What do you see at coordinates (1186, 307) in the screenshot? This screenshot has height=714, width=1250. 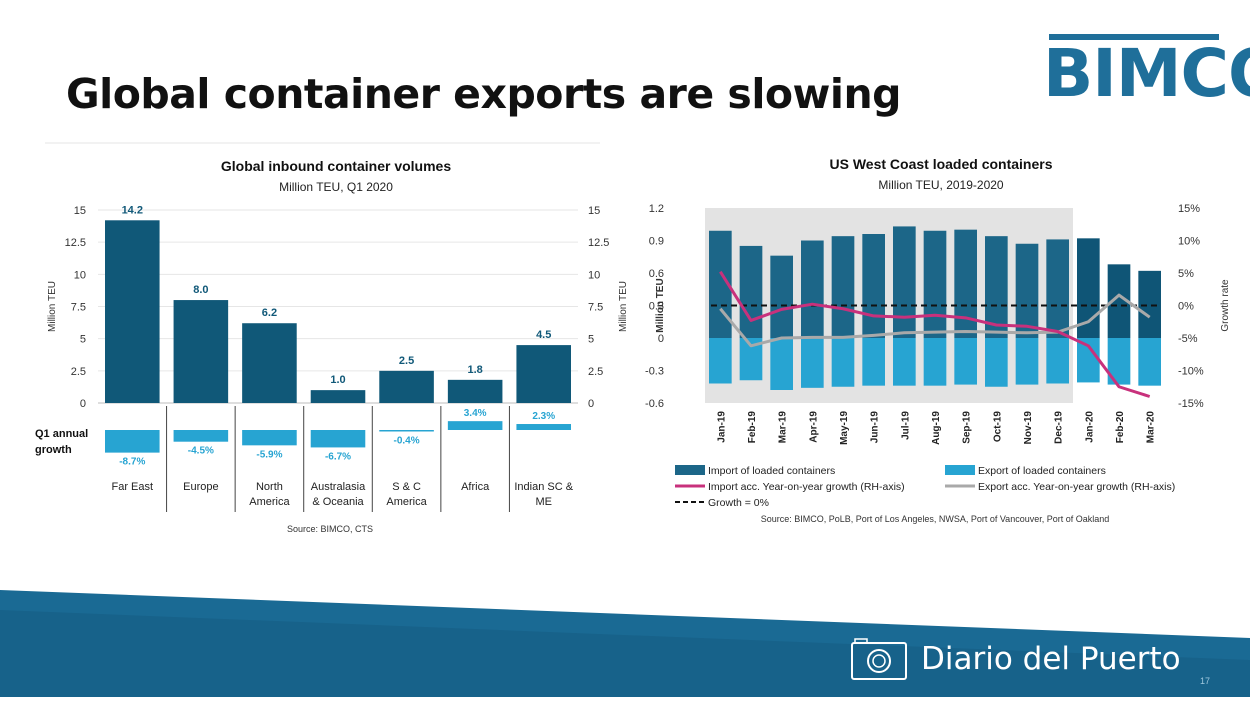 I see `y2-tick-label: 0%` at bounding box center [1186, 307].